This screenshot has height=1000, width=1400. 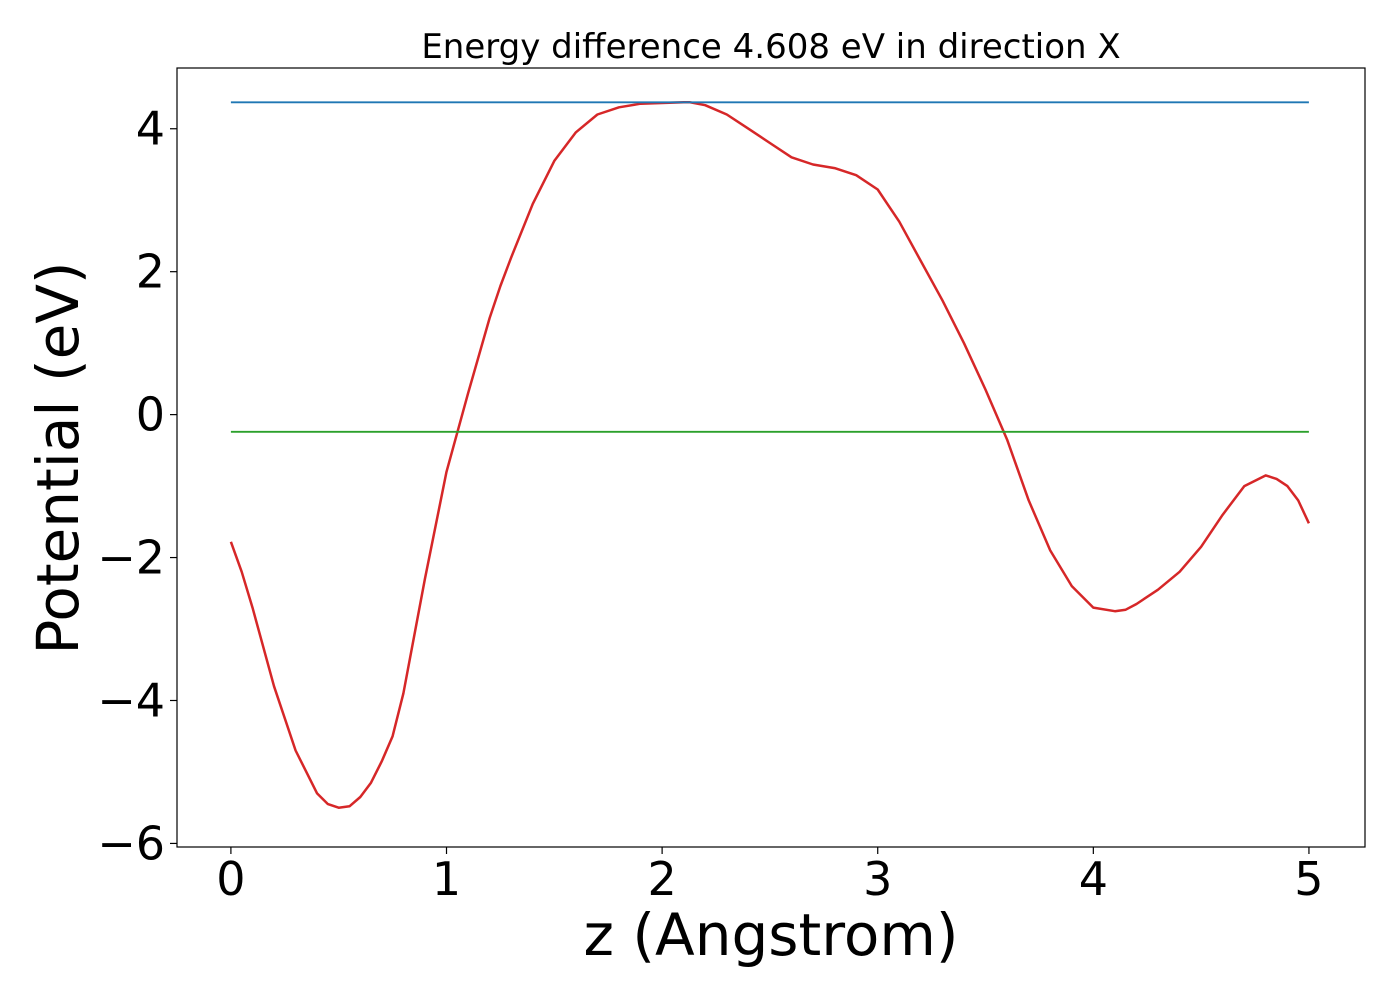 What do you see at coordinates (661, 879) in the screenshot?
I see `x-tick-label: 2` at bounding box center [661, 879].